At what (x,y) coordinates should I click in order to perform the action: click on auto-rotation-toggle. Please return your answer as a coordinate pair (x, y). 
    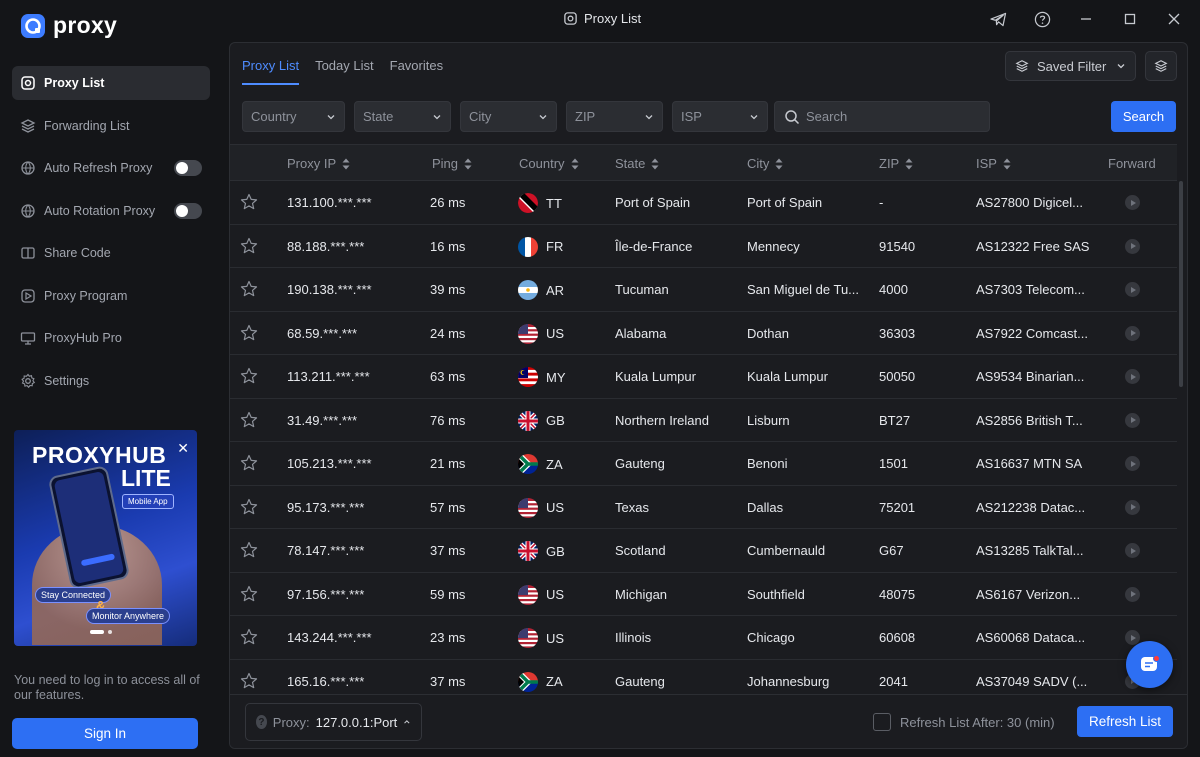
    Looking at the image, I should click on (188, 210).